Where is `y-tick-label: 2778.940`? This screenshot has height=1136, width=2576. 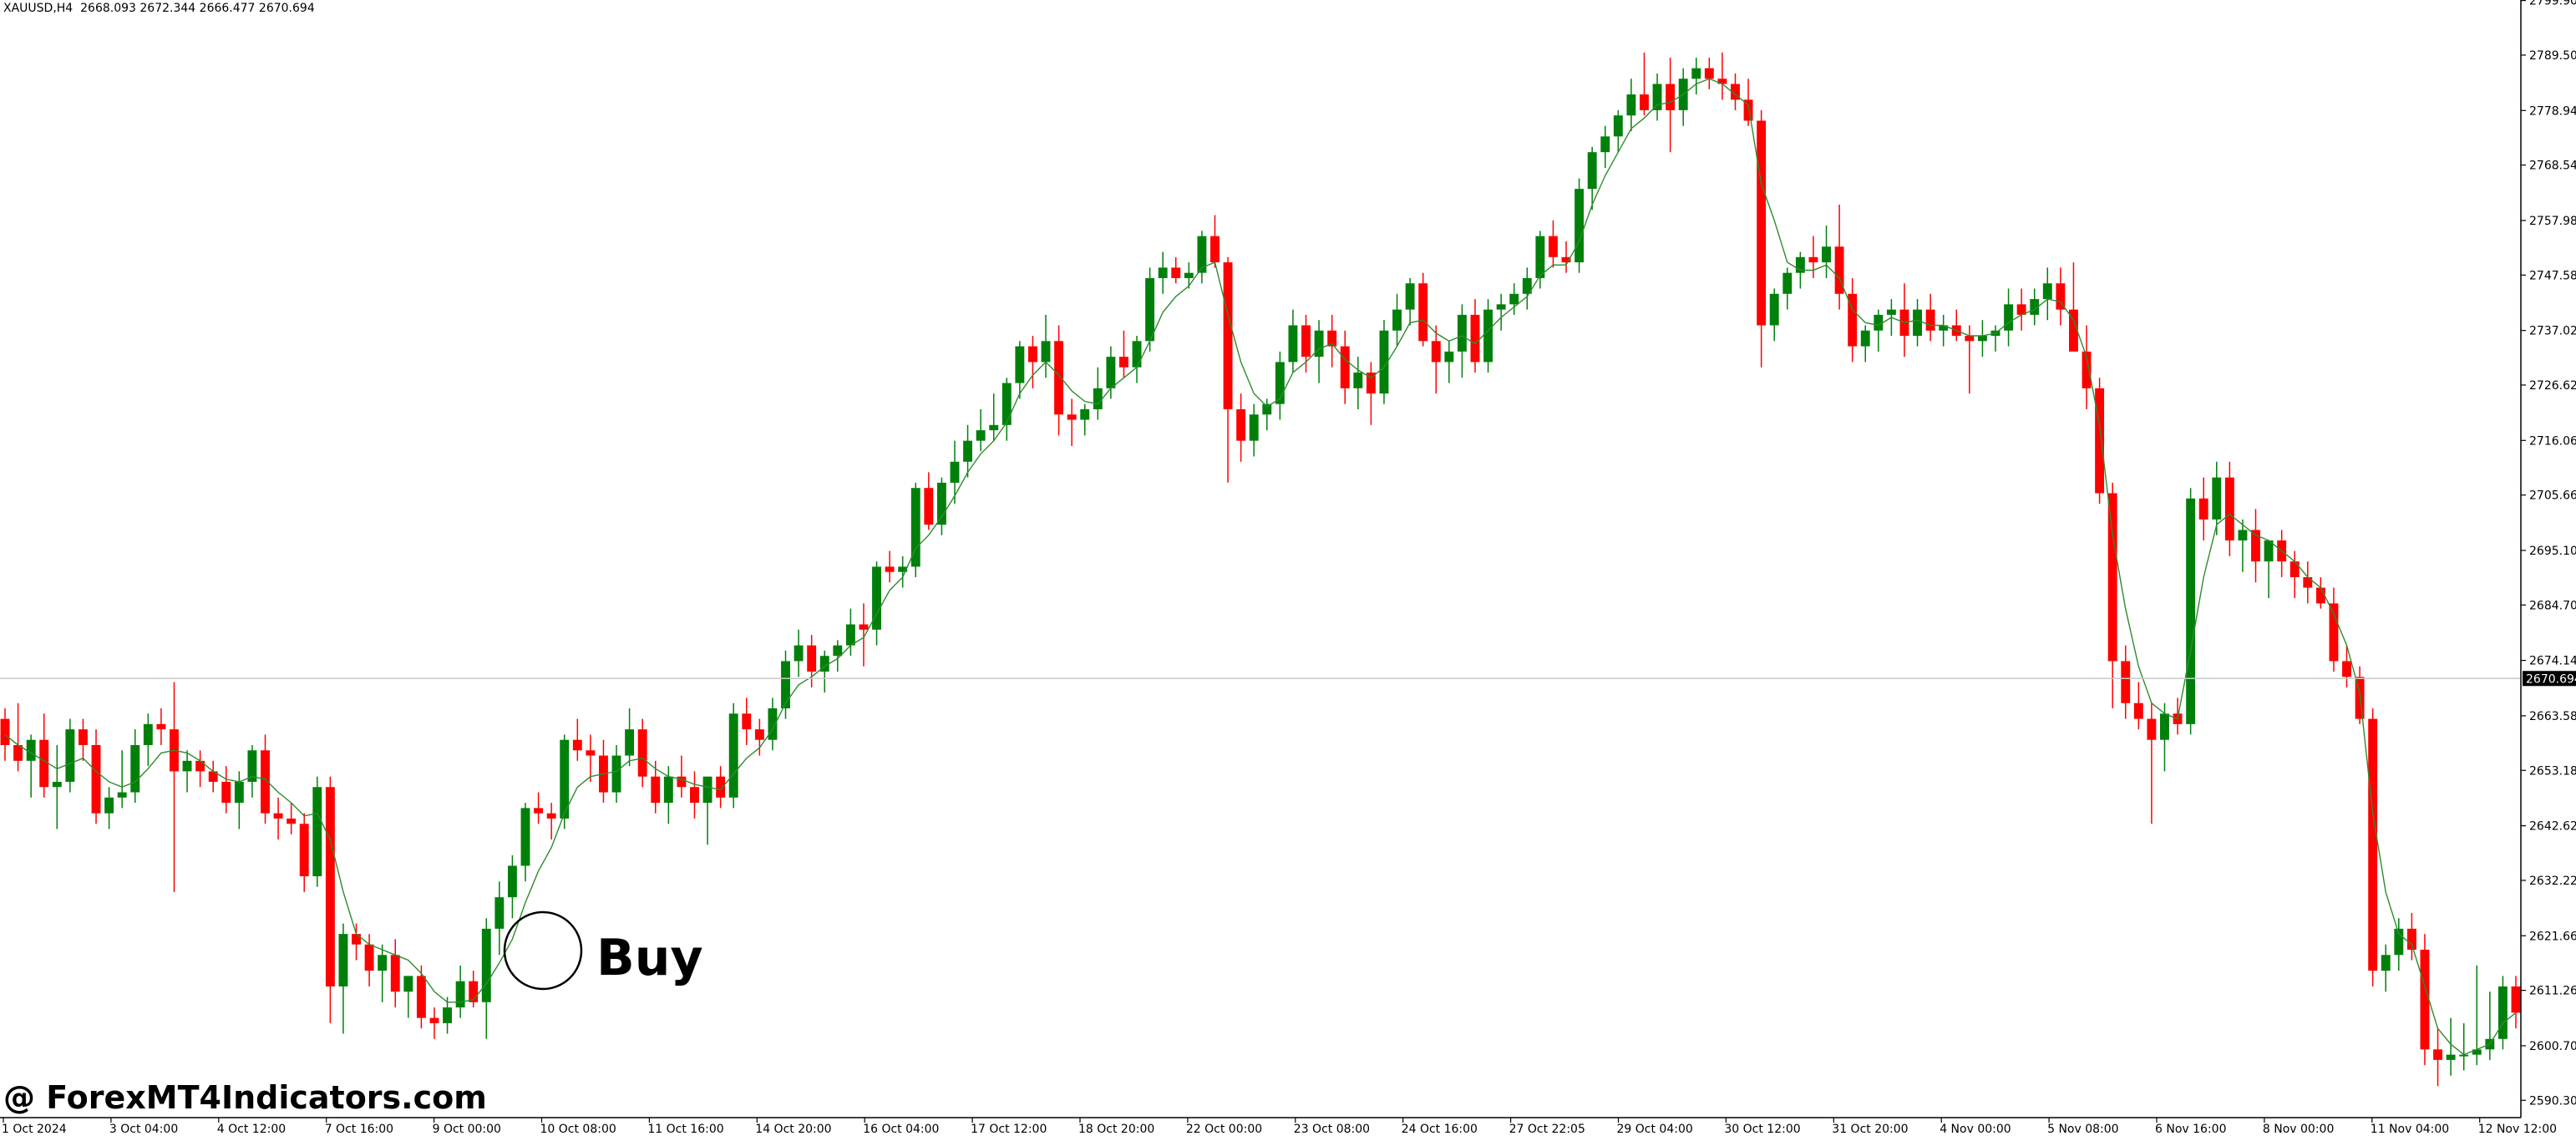 y-tick-label: 2778.940 is located at coordinates (2552, 111).